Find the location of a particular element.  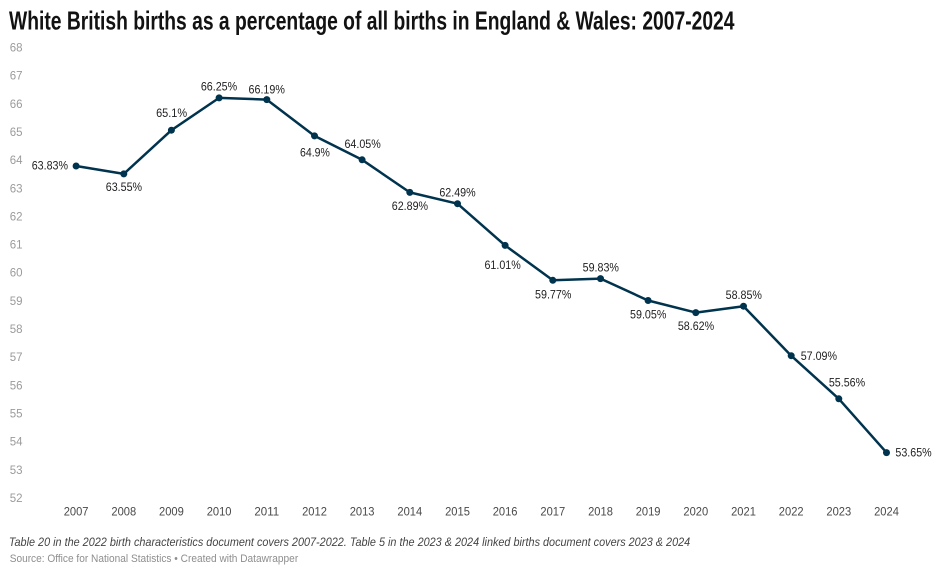

svg-text: 2024 is located at coordinates (886, 512).